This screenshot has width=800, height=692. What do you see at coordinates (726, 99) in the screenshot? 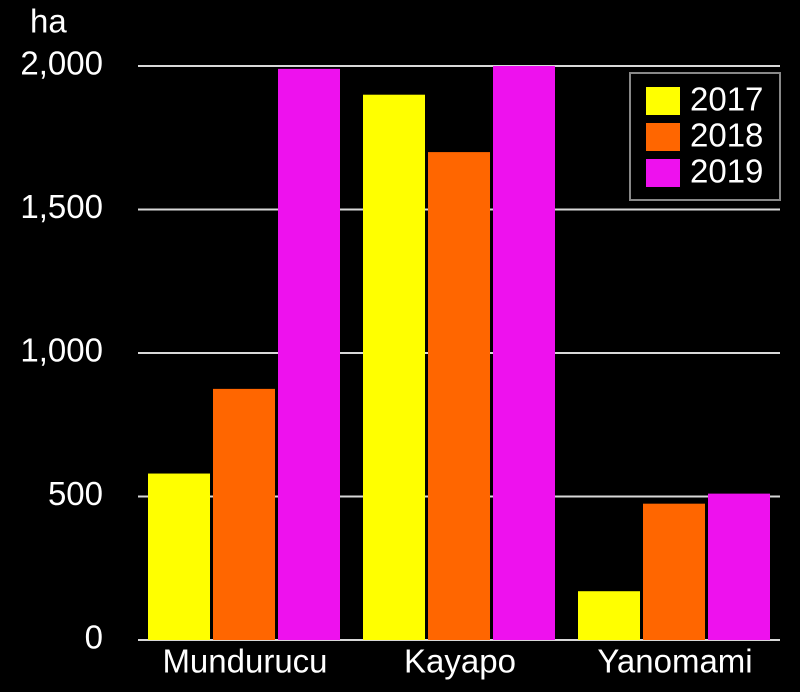
I see `legend-label: 2017` at bounding box center [726, 99].